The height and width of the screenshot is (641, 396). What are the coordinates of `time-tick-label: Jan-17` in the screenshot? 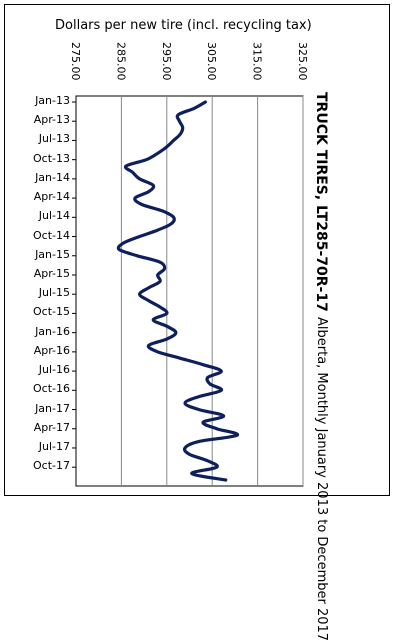 It's located at (52, 408).